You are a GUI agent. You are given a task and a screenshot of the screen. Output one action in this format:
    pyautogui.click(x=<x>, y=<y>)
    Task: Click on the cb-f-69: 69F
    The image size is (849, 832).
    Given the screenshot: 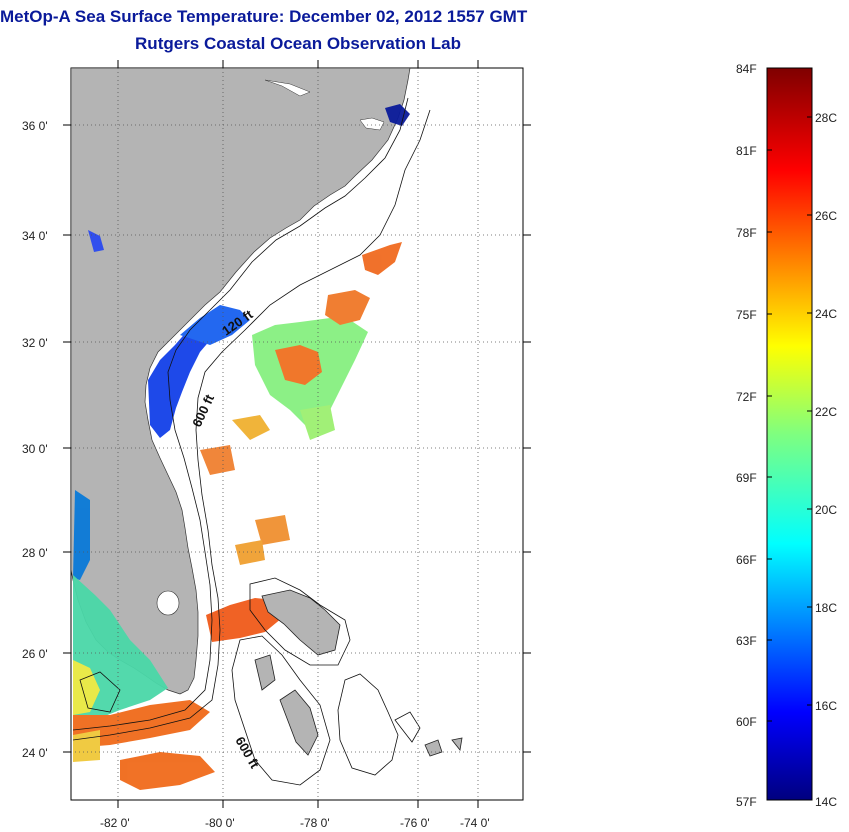 What is the action you would take?
    pyautogui.click(x=746, y=478)
    